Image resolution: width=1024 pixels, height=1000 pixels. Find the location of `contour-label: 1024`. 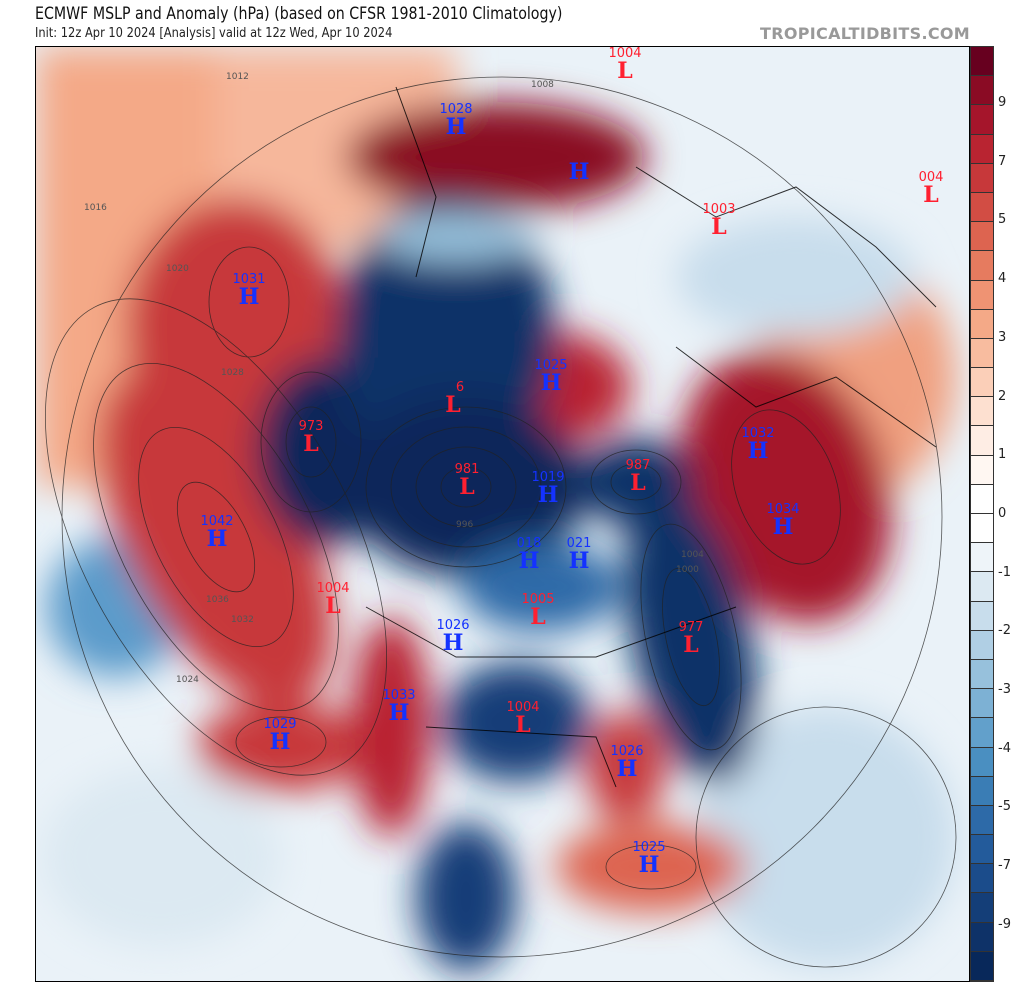

contour-label: 1024 is located at coordinates (187, 680).